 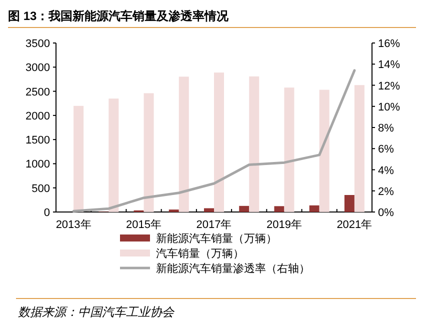 I want to click on y-tick-label: 0, so click(x=47, y=213).